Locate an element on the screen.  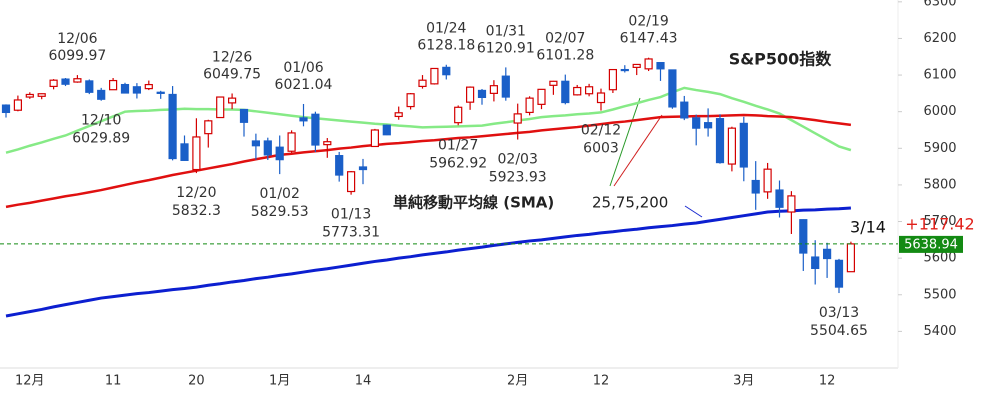
last-price-box is located at coordinates (931, 244).